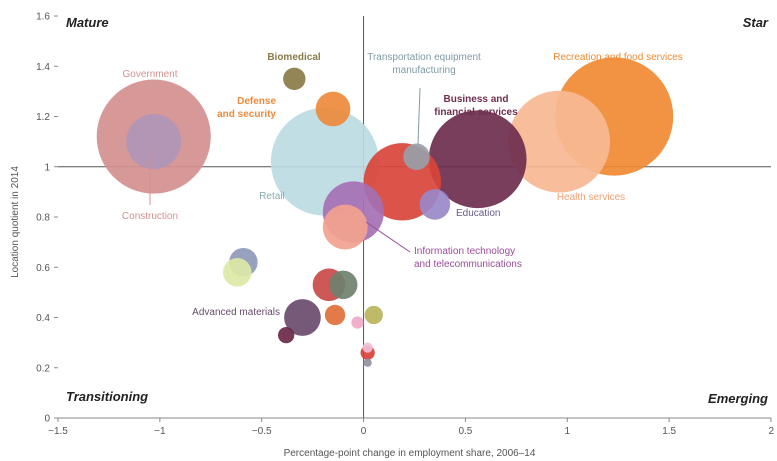 The height and width of the screenshot is (461, 777). I want to click on y-tick-label: 0.8, so click(43, 218).